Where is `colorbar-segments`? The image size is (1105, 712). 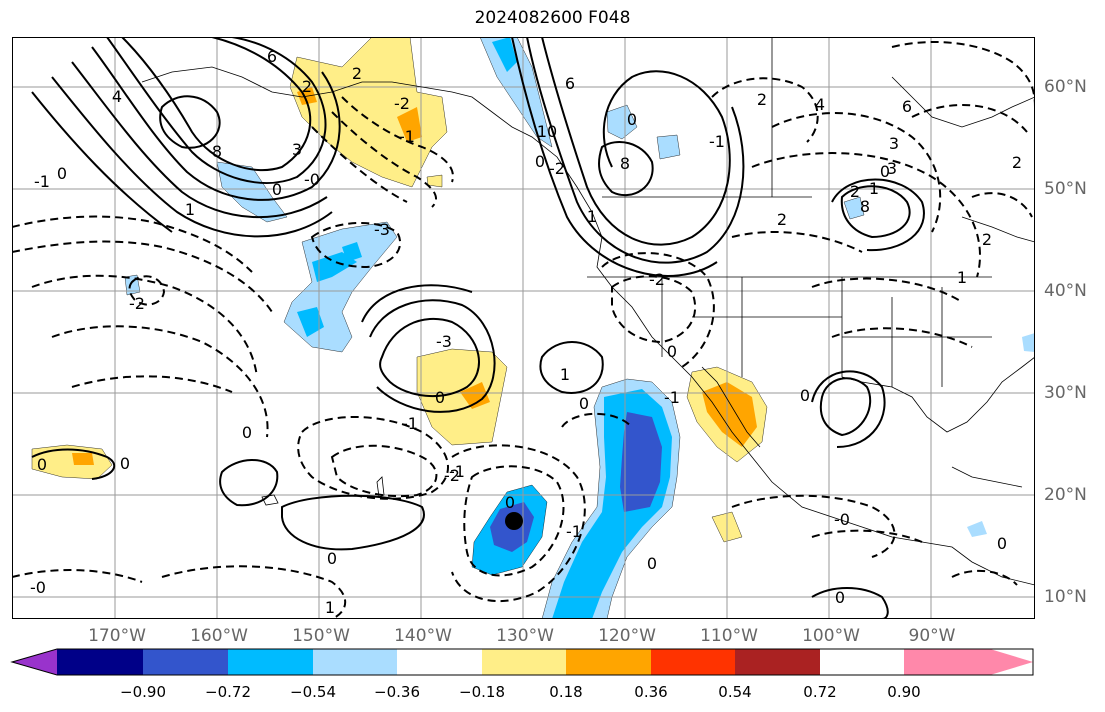
colorbar-segments is located at coordinates (522, 662).